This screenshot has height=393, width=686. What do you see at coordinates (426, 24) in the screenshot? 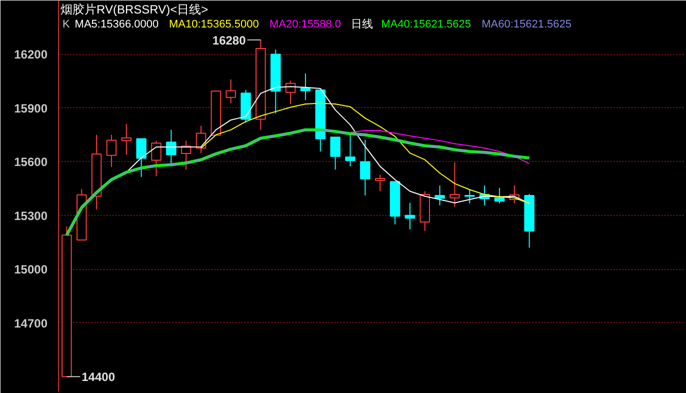
I see `text: MA40:15621.5625` at bounding box center [426, 24].